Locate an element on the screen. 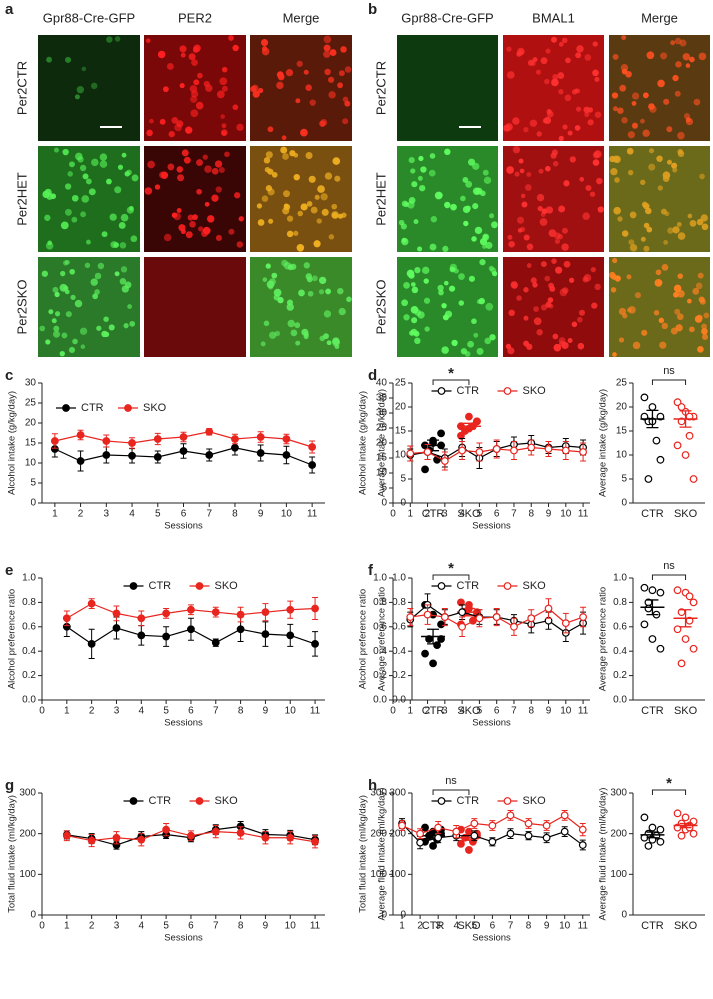 The height and width of the screenshot is (999, 713). micrograph-background is located at coordinates (89, 88).